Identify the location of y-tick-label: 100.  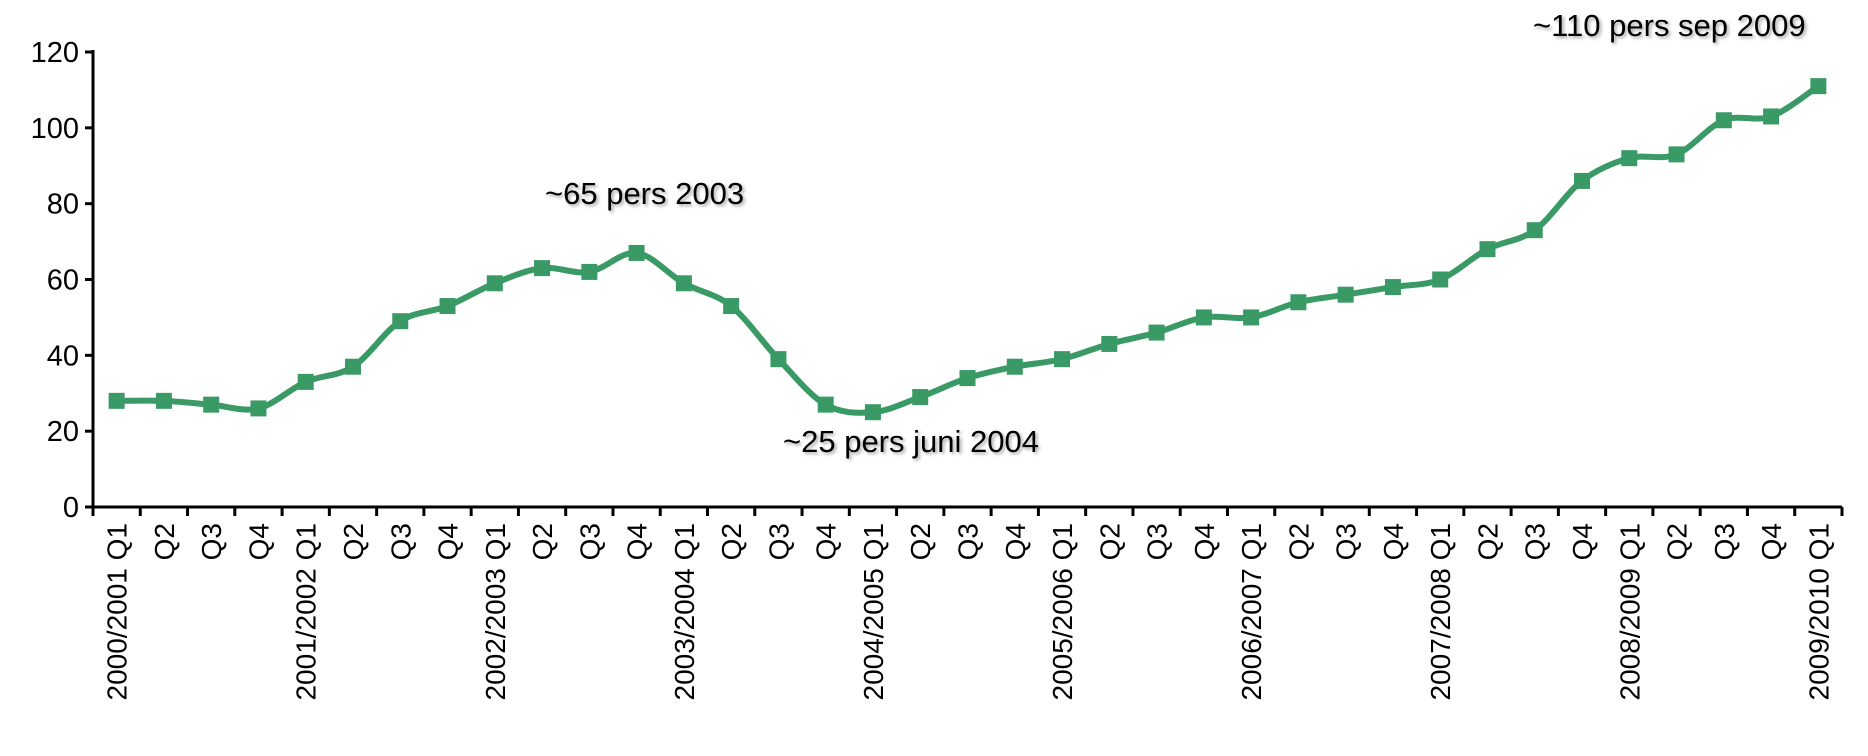
(55, 129).